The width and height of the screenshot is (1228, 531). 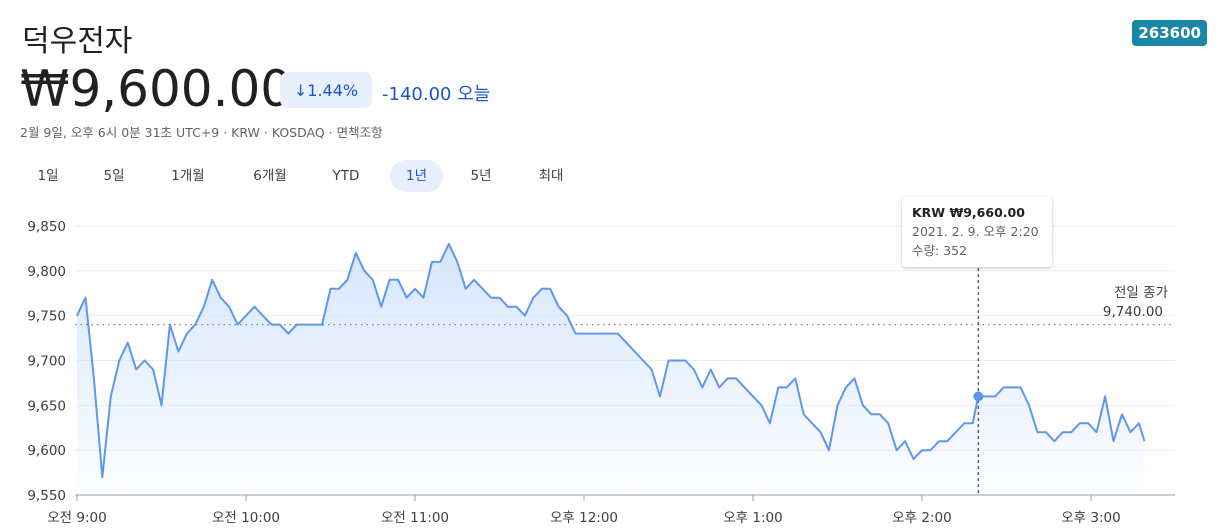 I want to click on range-tab: 1개월, so click(x=188, y=176).